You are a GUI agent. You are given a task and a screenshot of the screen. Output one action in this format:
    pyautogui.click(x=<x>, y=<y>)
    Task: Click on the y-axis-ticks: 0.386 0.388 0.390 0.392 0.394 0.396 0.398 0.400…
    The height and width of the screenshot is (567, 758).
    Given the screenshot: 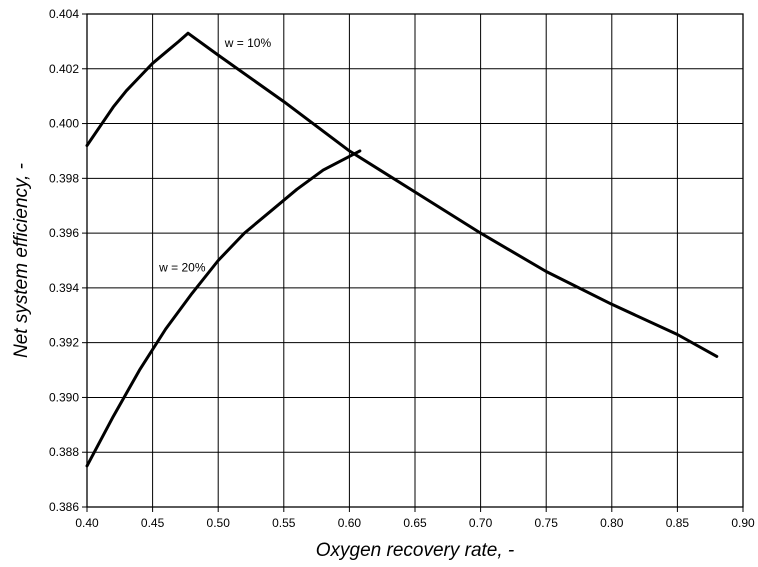 What is the action you would take?
    pyautogui.click(x=68, y=260)
    